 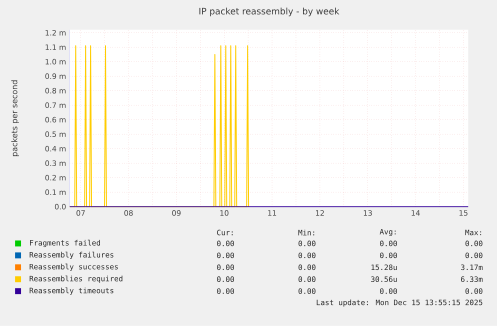 I want to click on chart-title: IP packet reassembly - by week, so click(x=269, y=12).